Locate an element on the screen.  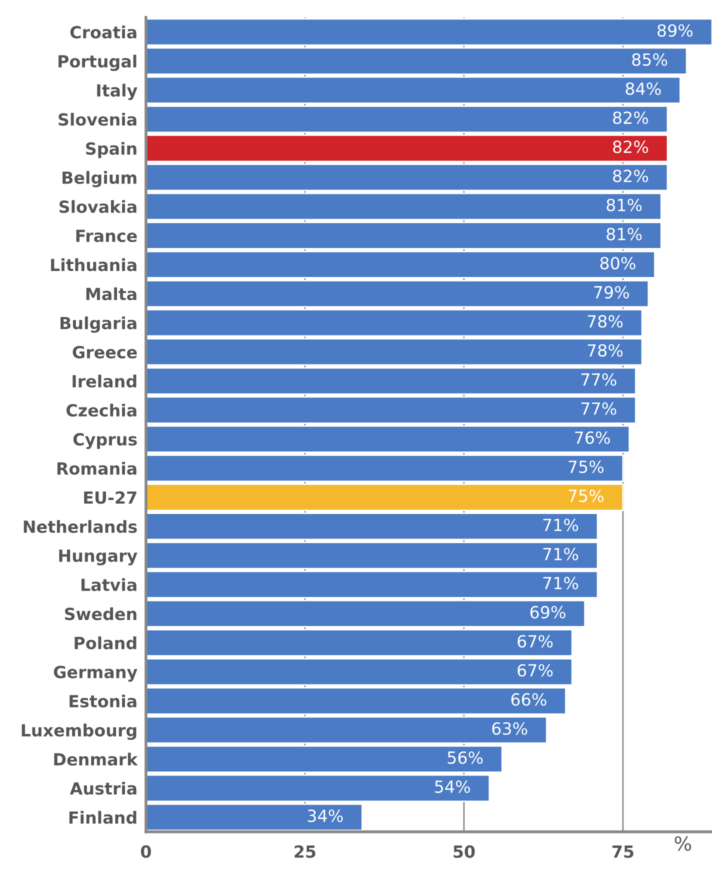
data-label: 80% is located at coordinates (618, 263).